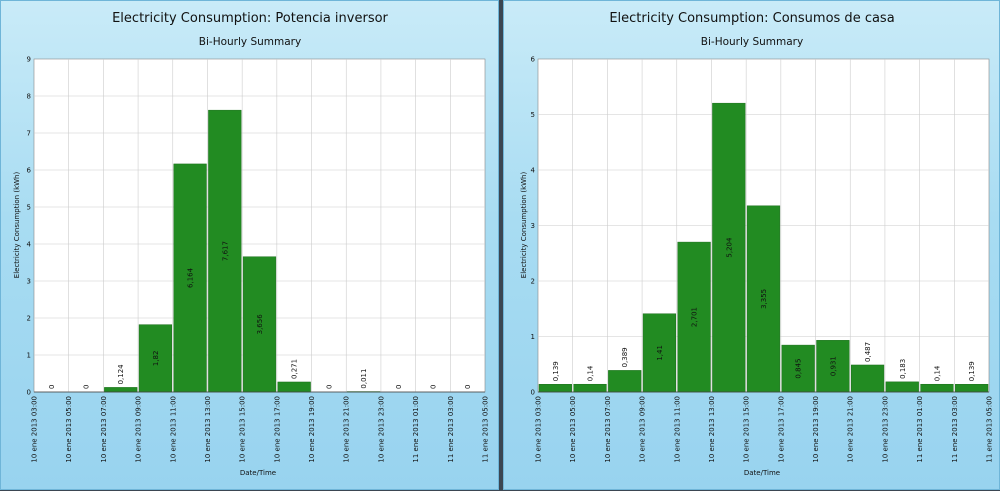 The height and width of the screenshot is (491, 1000). I want to click on y-tick-label: 8, so click(29, 97).